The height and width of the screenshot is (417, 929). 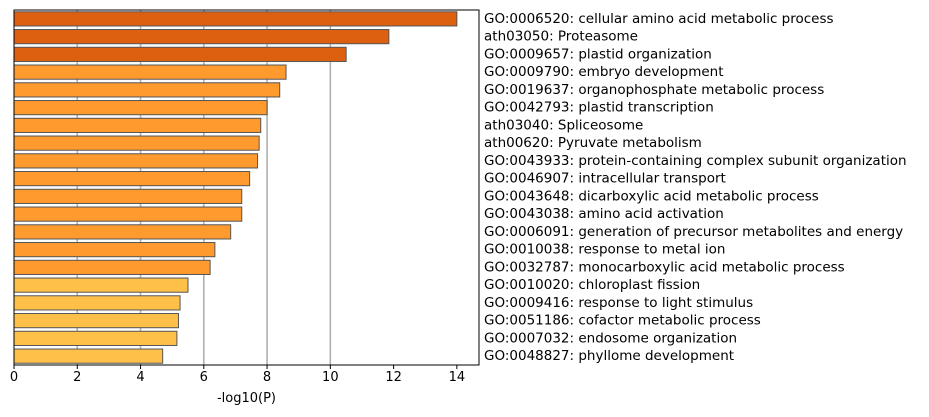 I want to click on x-axis-label: -log10(P), so click(x=246, y=398).